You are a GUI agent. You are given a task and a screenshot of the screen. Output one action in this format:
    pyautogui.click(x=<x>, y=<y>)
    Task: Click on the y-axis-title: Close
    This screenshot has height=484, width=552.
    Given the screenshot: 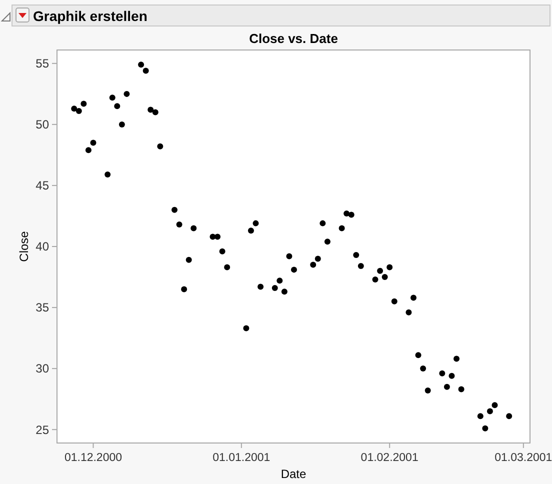 What is the action you would take?
    pyautogui.click(x=24, y=246)
    